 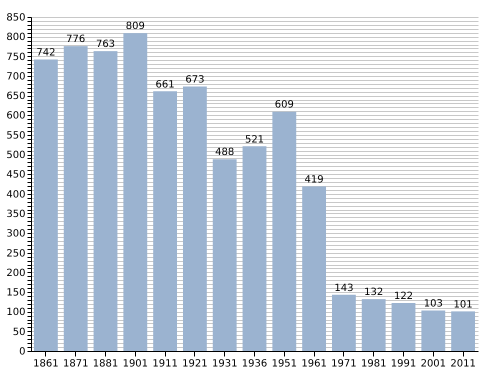 What do you see at coordinates (16, 293) in the screenshot?
I see `y-tick-label: 150` at bounding box center [16, 293].